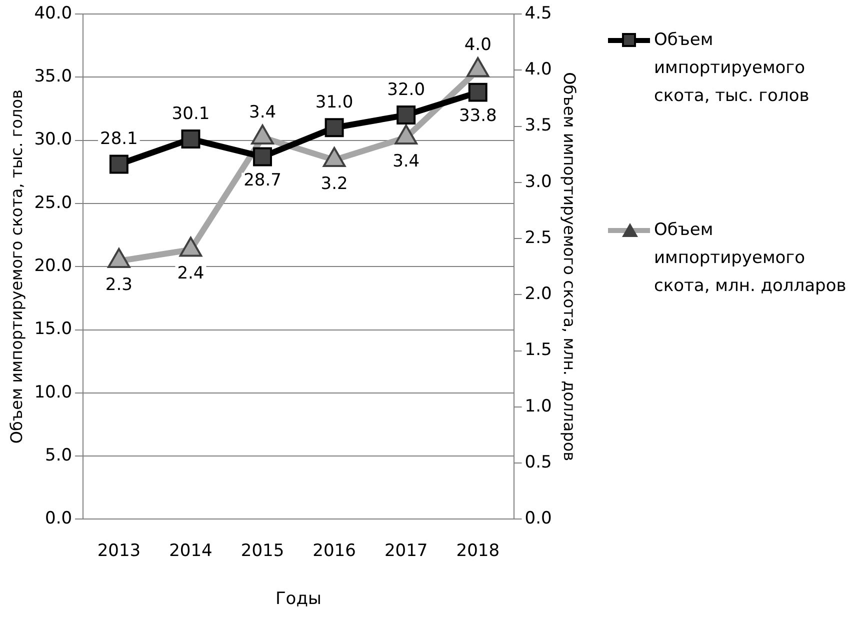 The height and width of the screenshot is (624, 861). Describe the element at coordinates (53, 13) in the screenshot. I see `y-tick-label: 40.0` at that location.